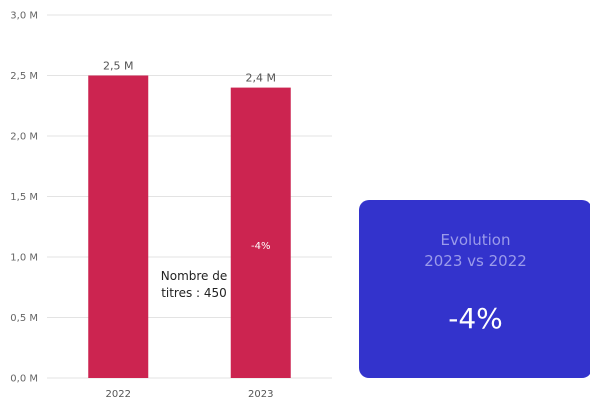 This screenshot has width=590, height=403. Describe the element at coordinates (475, 261) in the screenshot. I see `kpi-title-line-2: 2023 vs 2022` at that location.